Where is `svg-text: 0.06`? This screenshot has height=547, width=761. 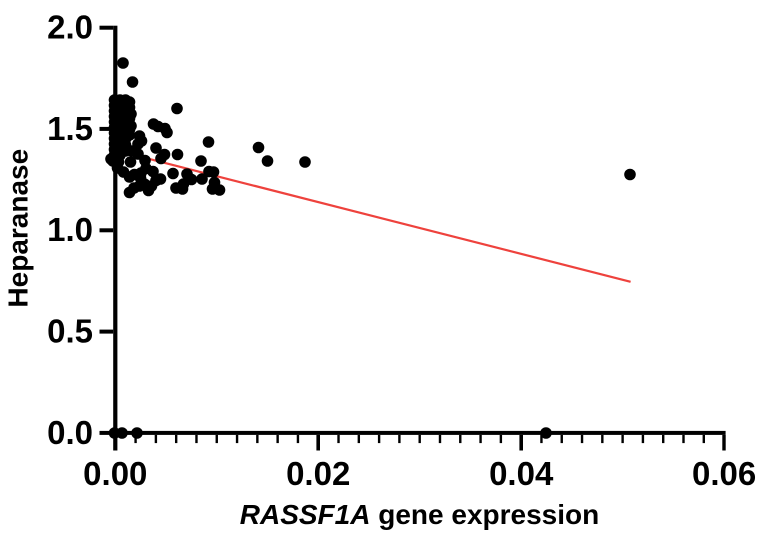 svg-text: 0.06 is located at coordinates (724, 473).